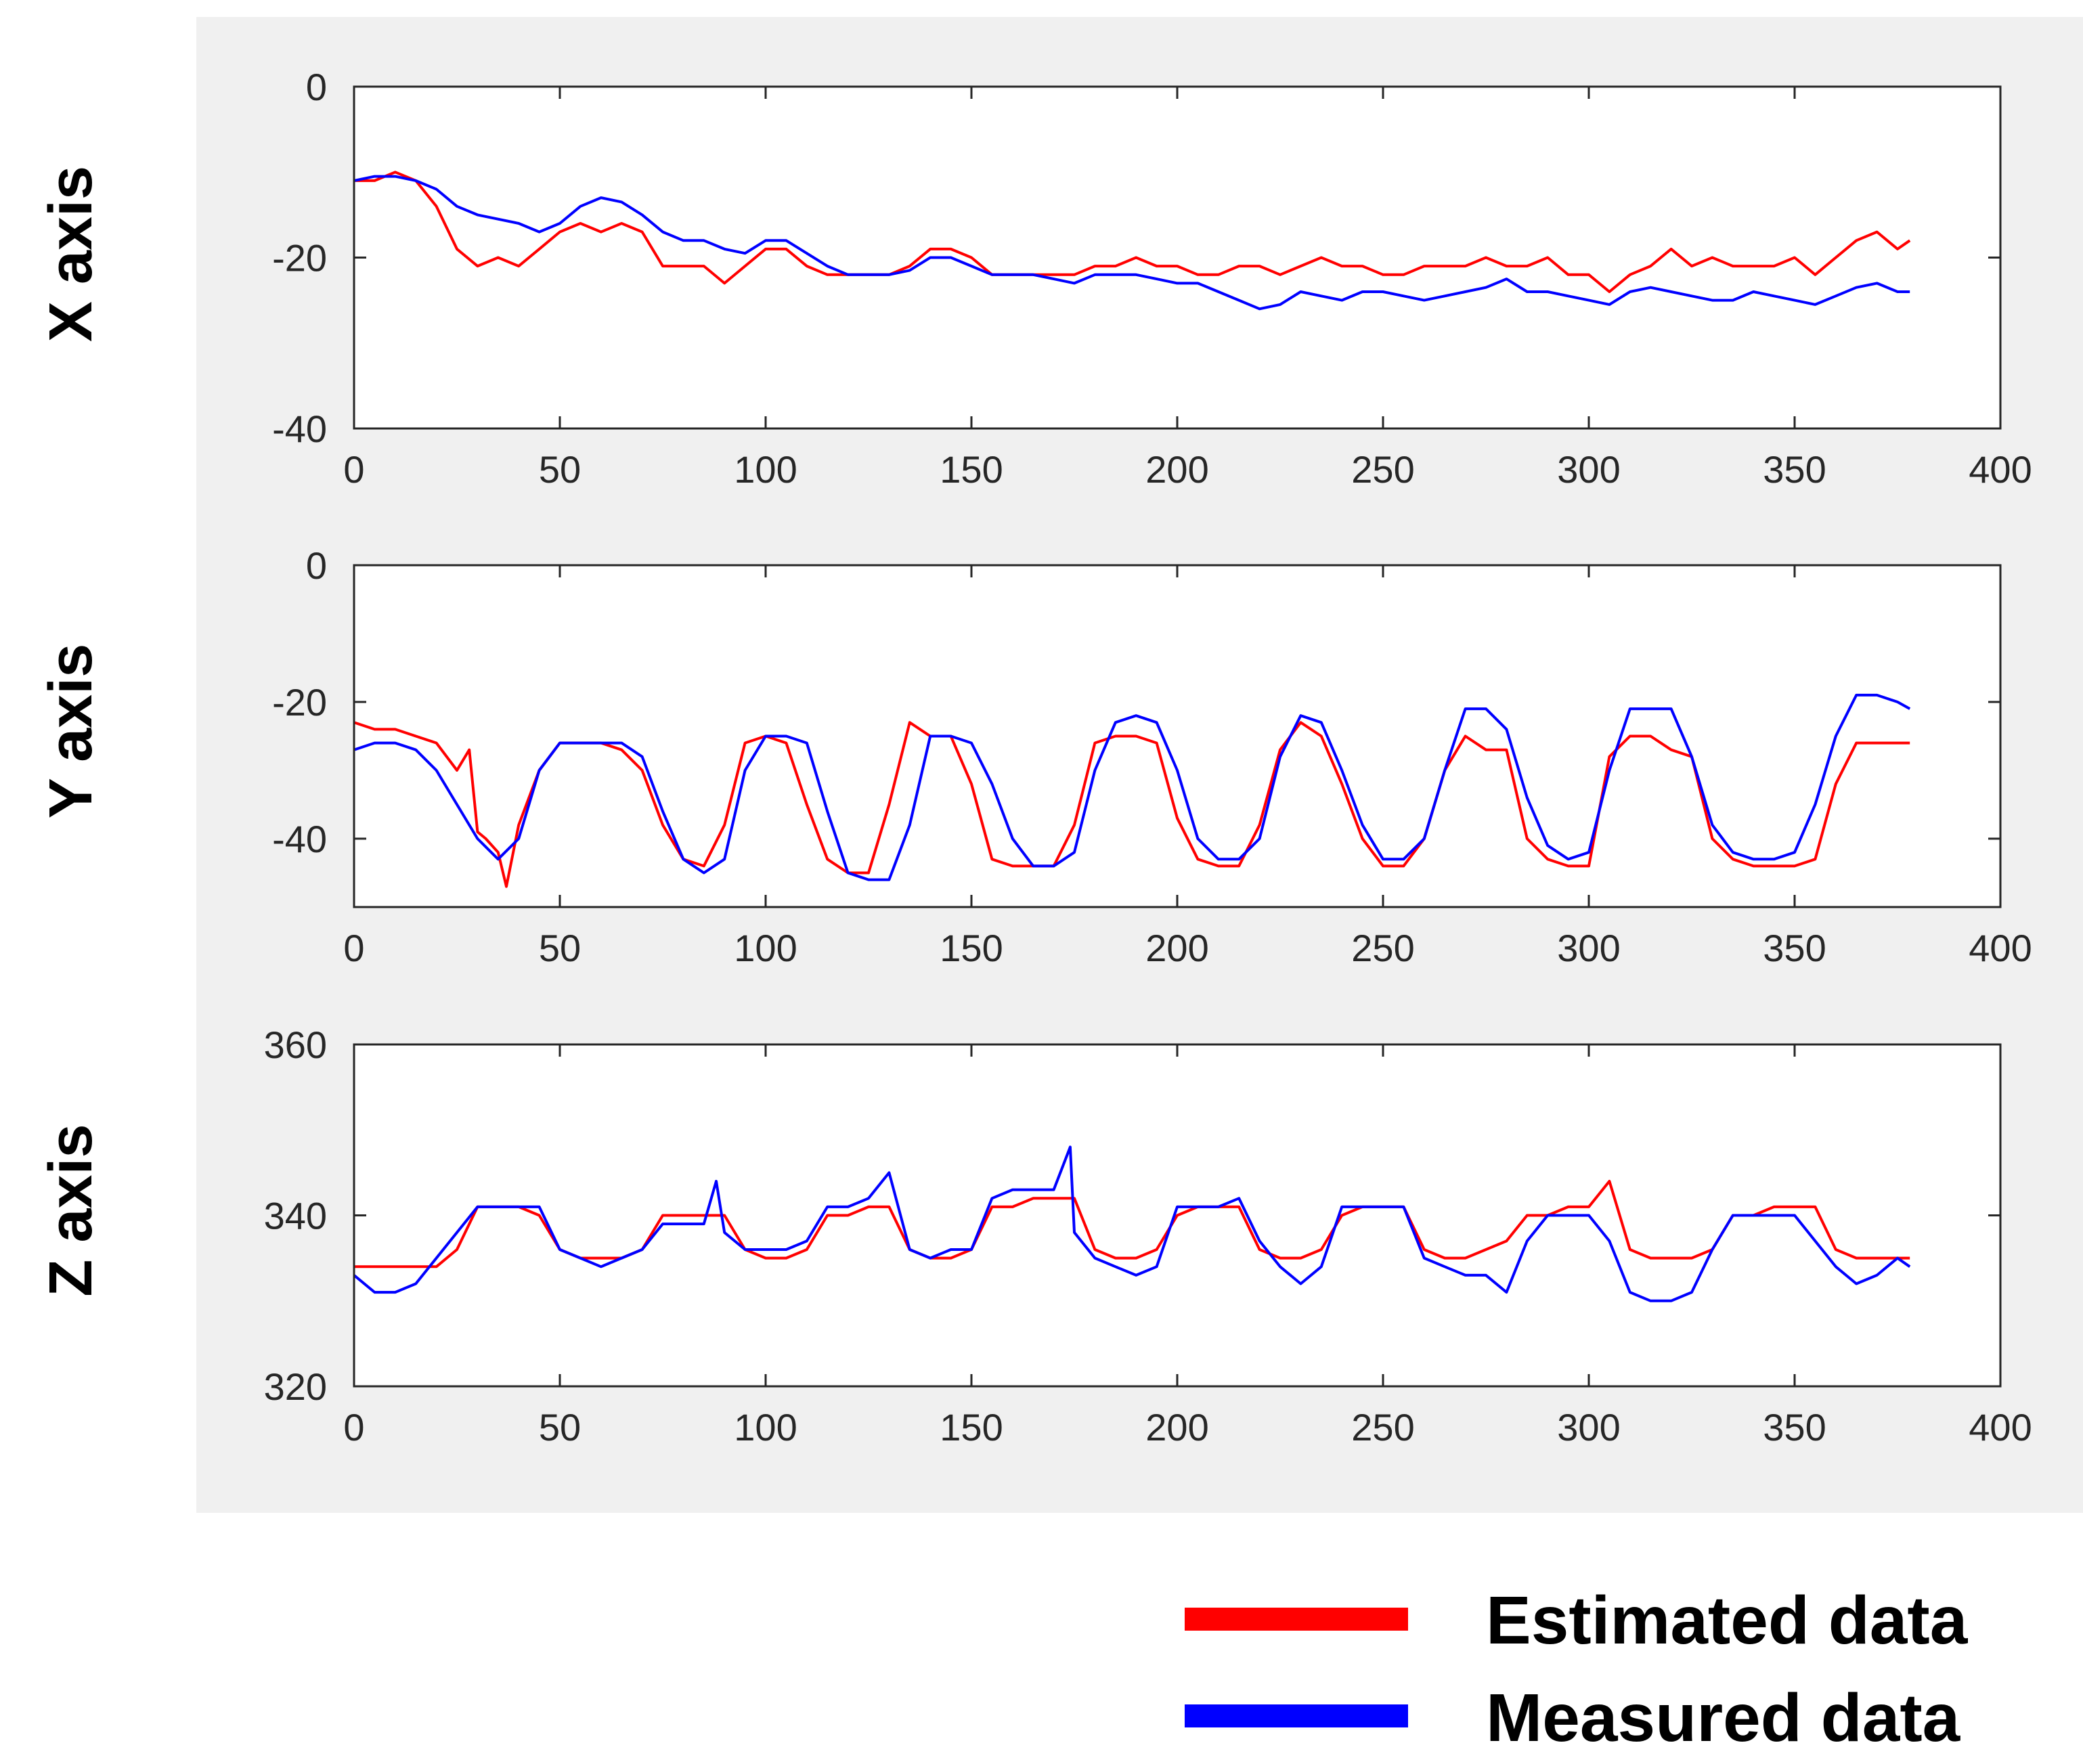  What do you see at coordinates (295, 1044) in the screenshot?
I see `y-tick-label: 360` at bounding box center [295, 1044].